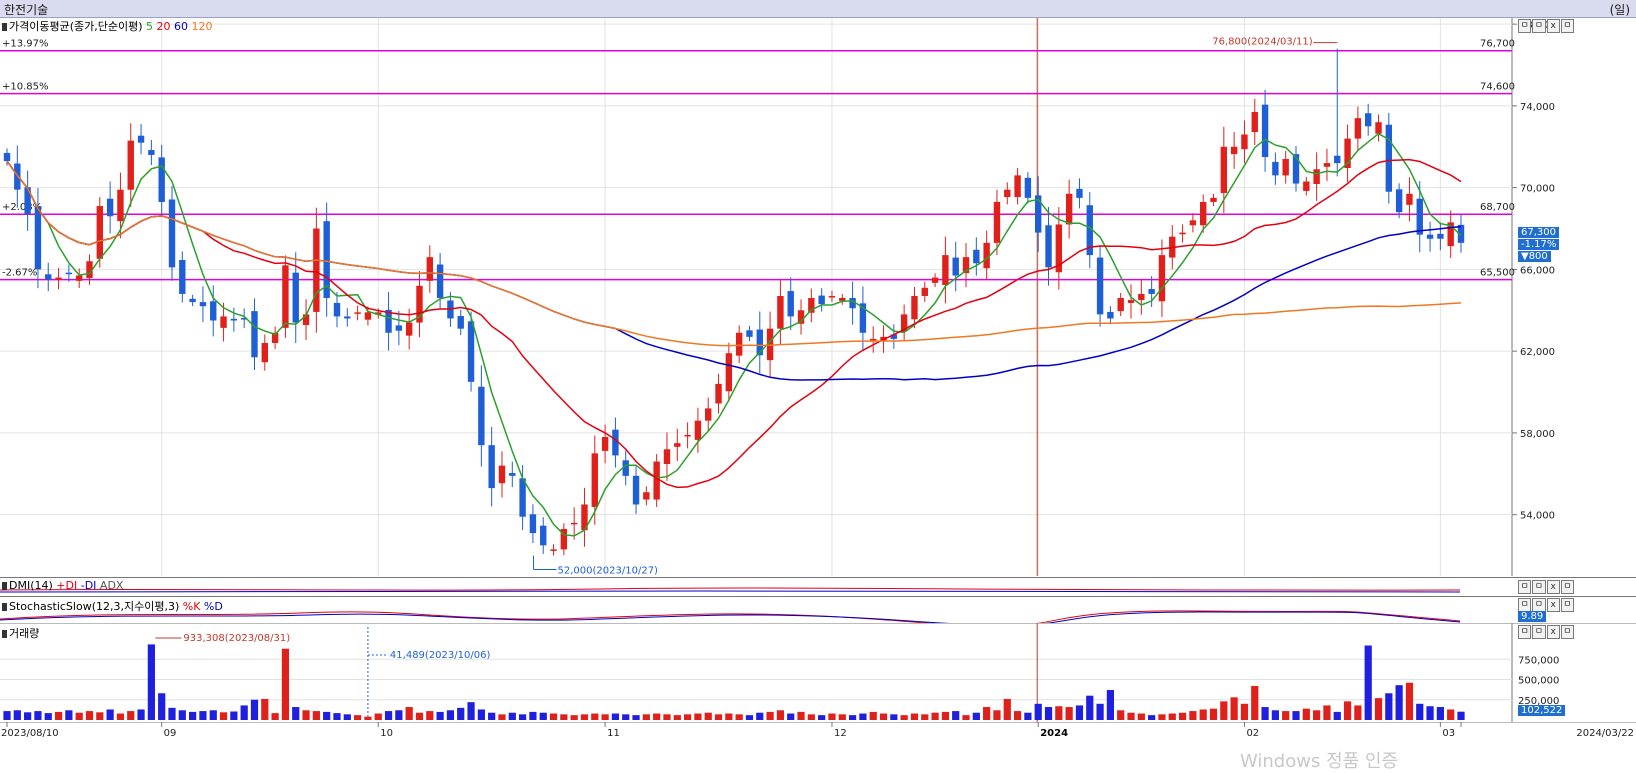 The image size is (1636, 773). I want to click on dmi-lines, so click(730, 590).